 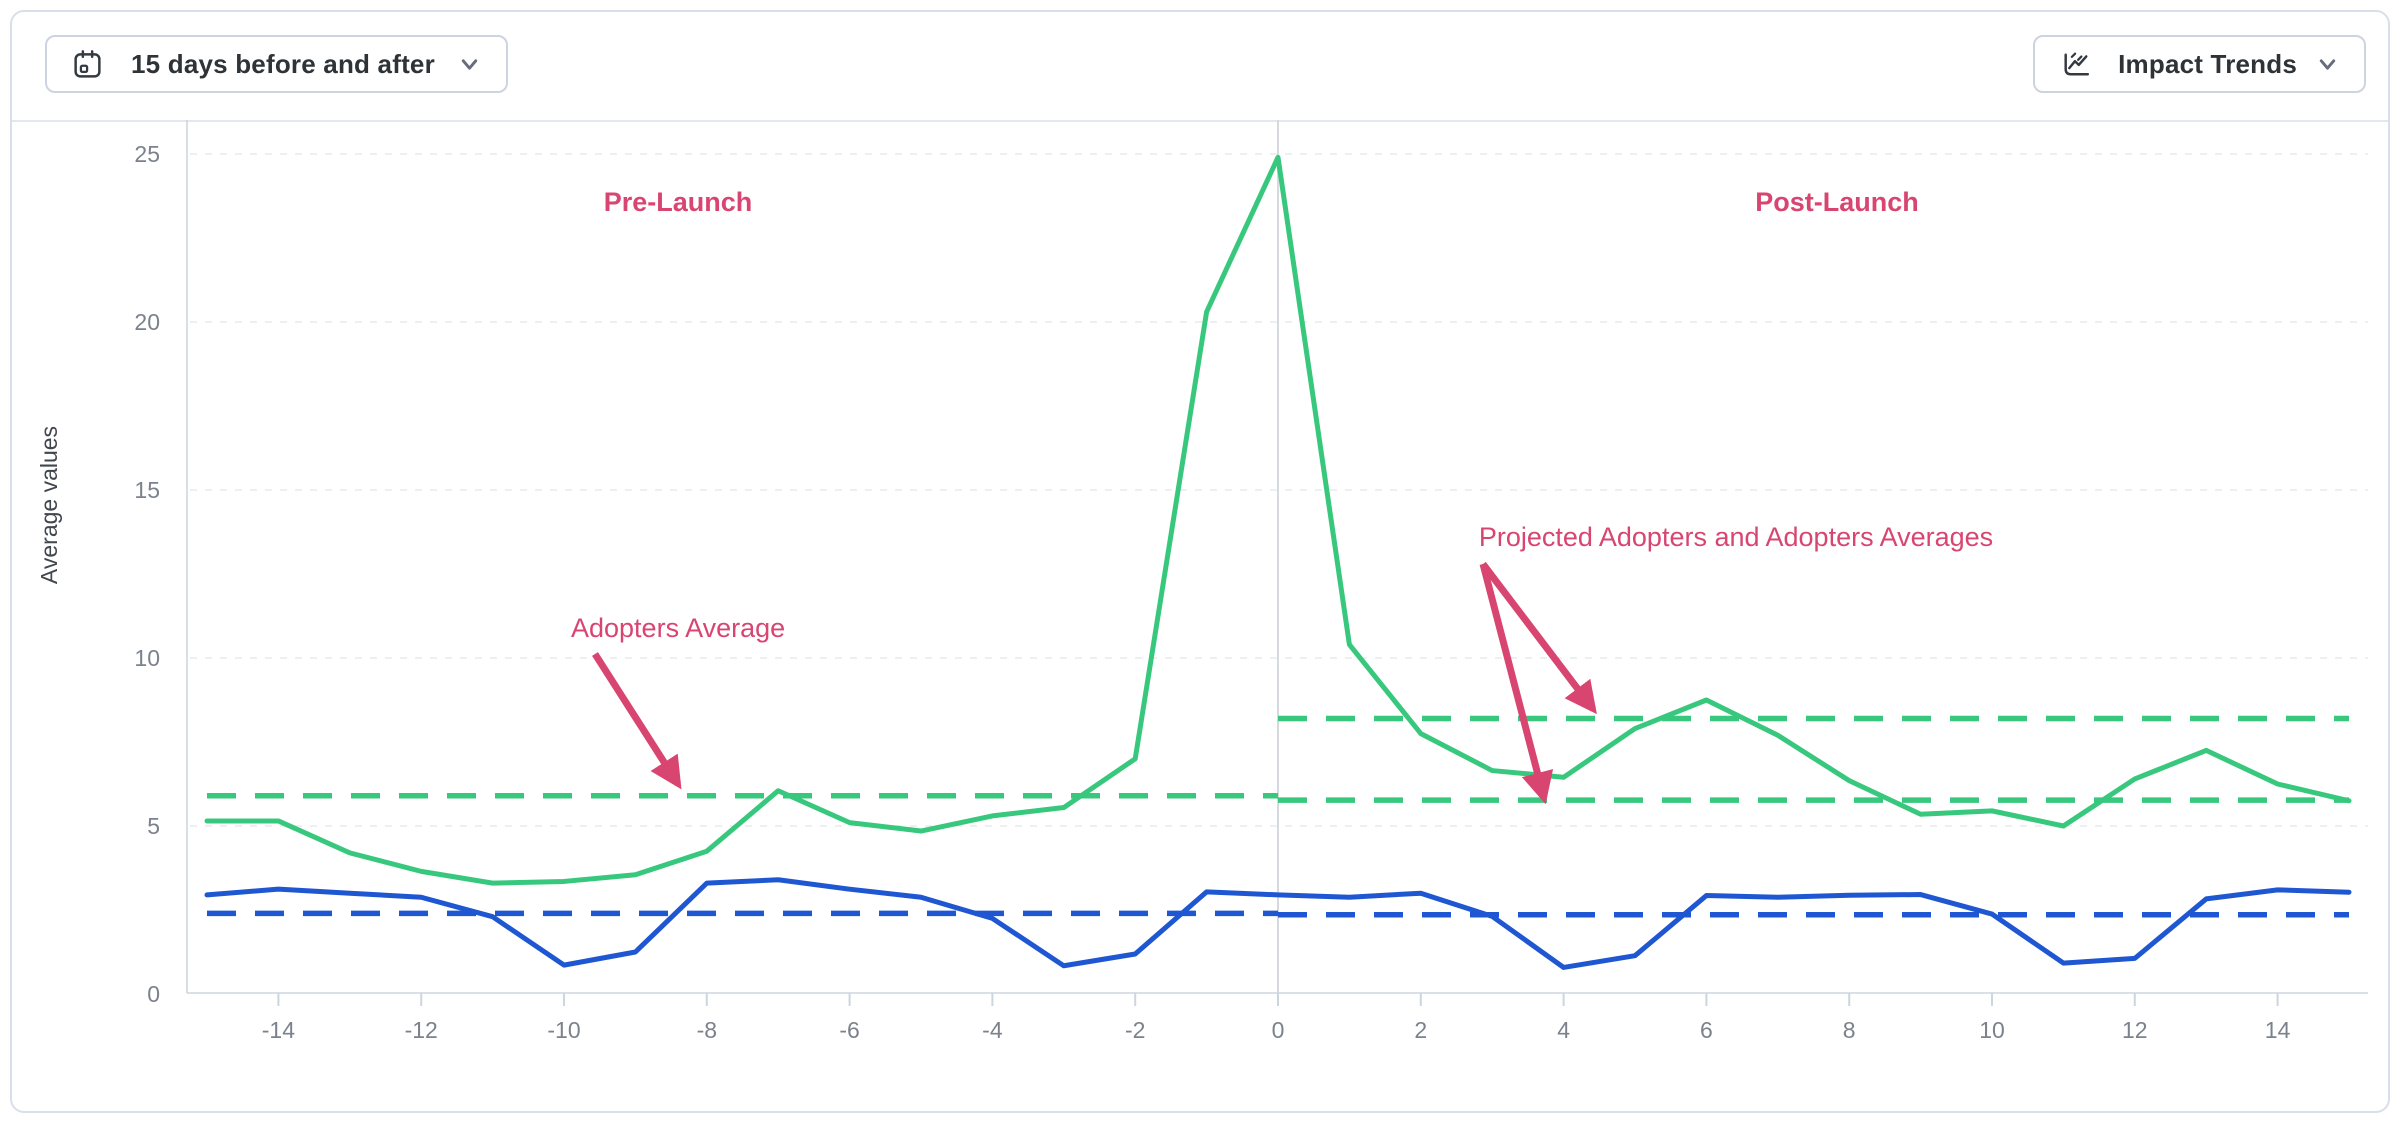 I want to click on trends-label: Impact Trends, so click(x=2207, y=63).